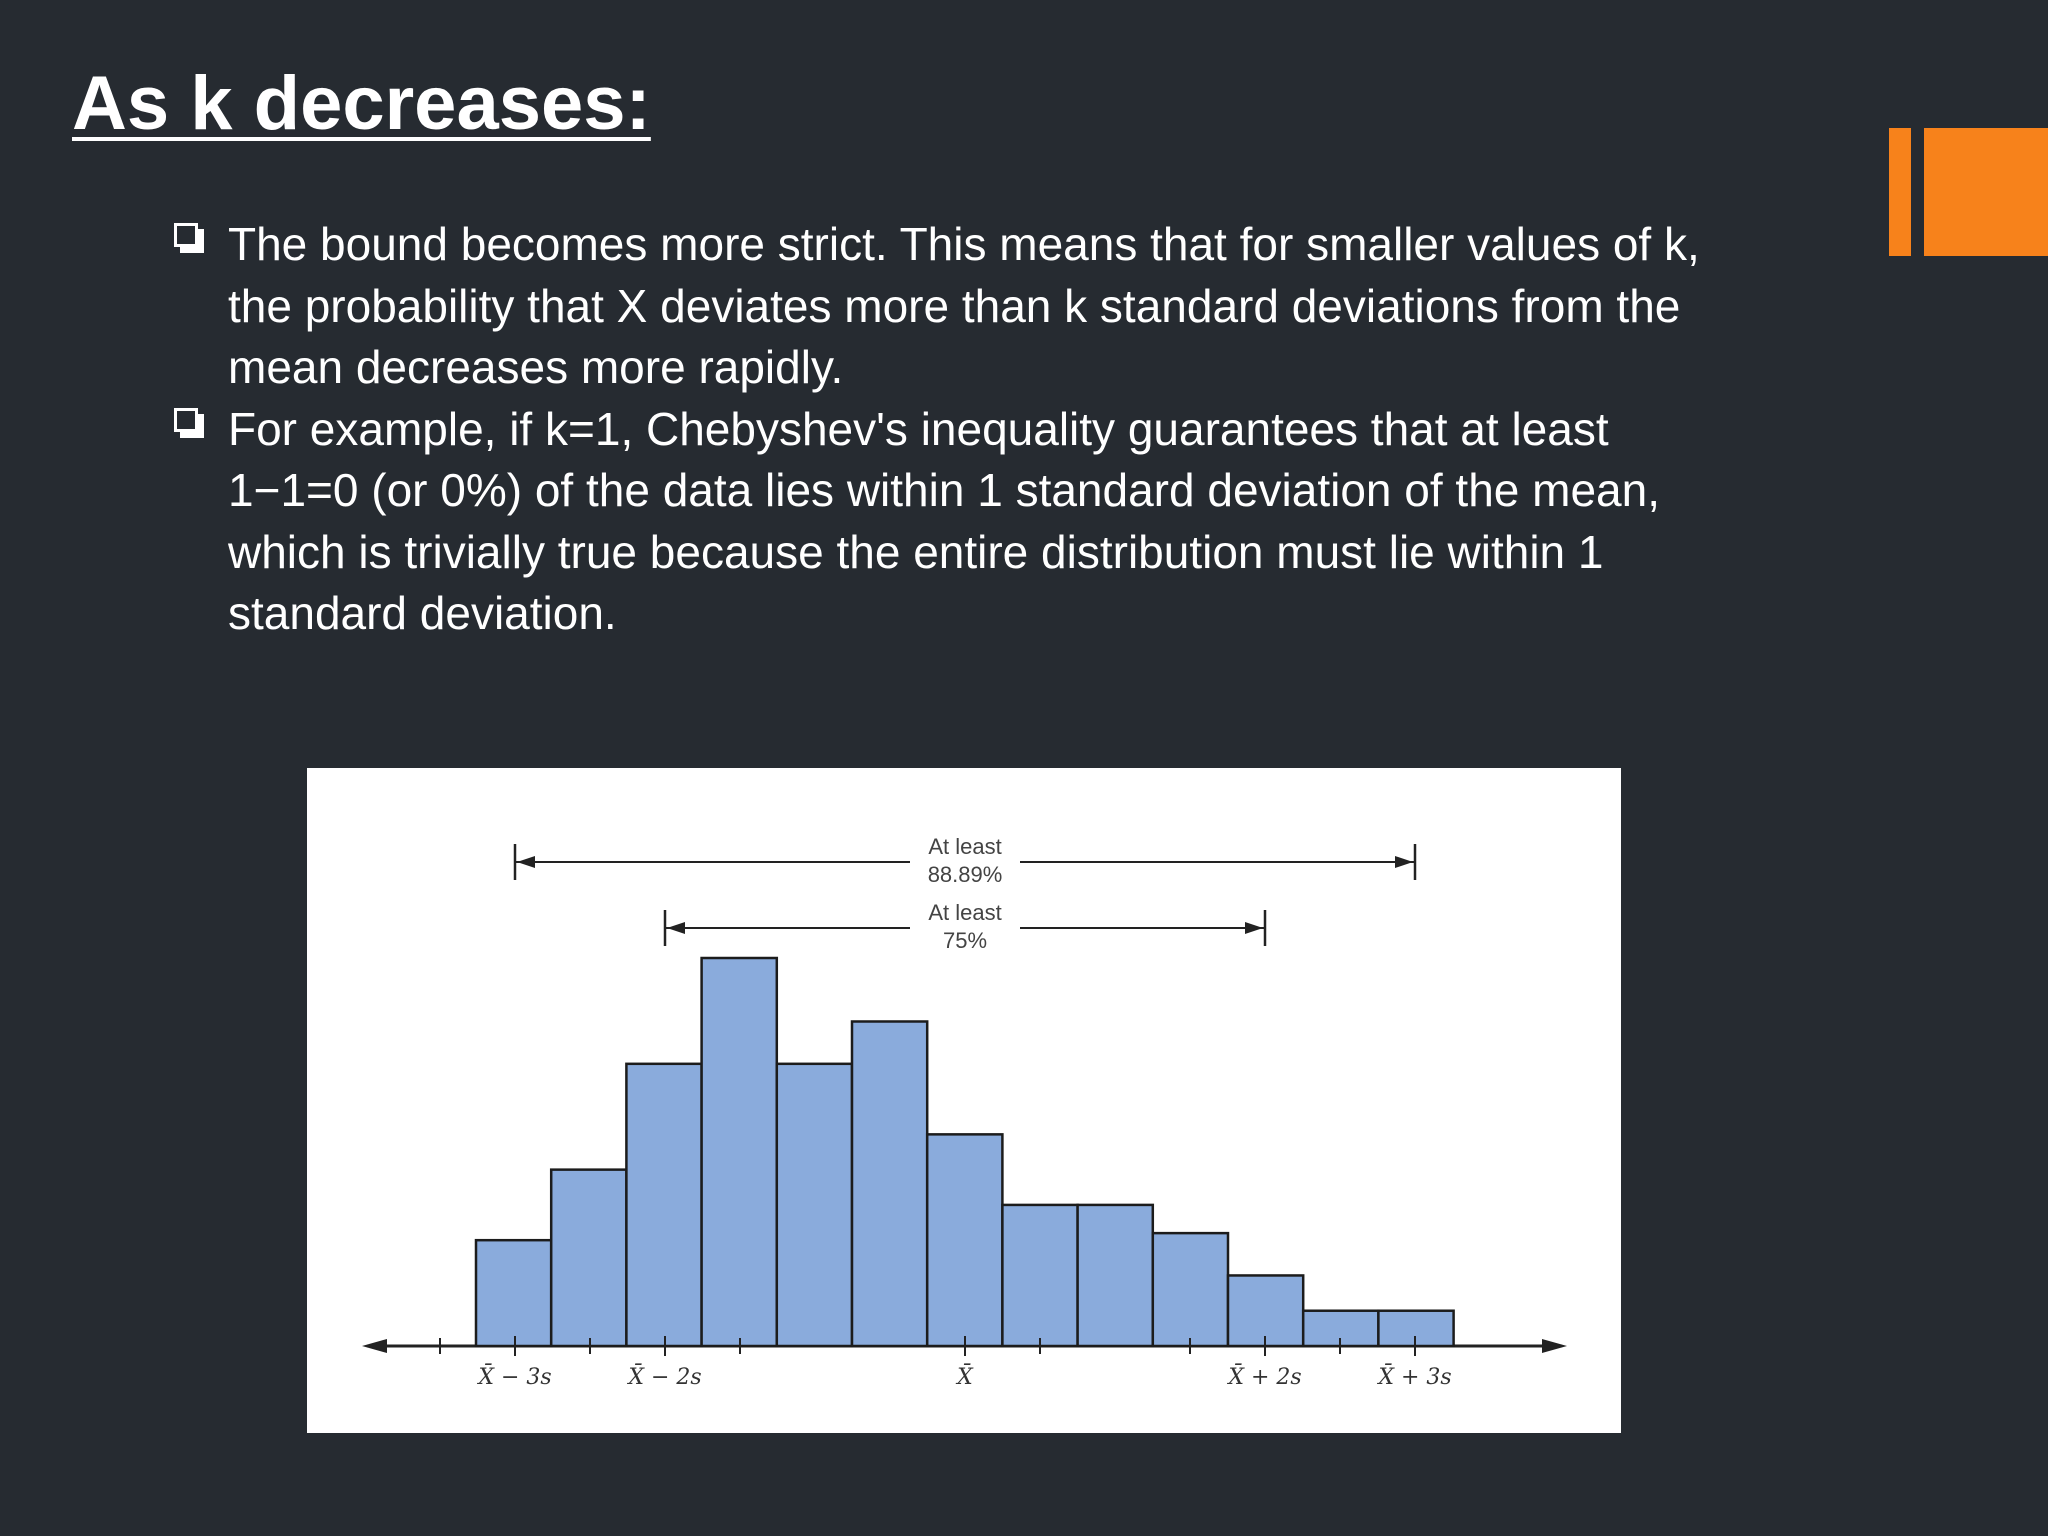  What do you see at coordinates (1986, 192) in the screenshot?
I see `accent-bar-thick` at bounding box center [1986, 192].